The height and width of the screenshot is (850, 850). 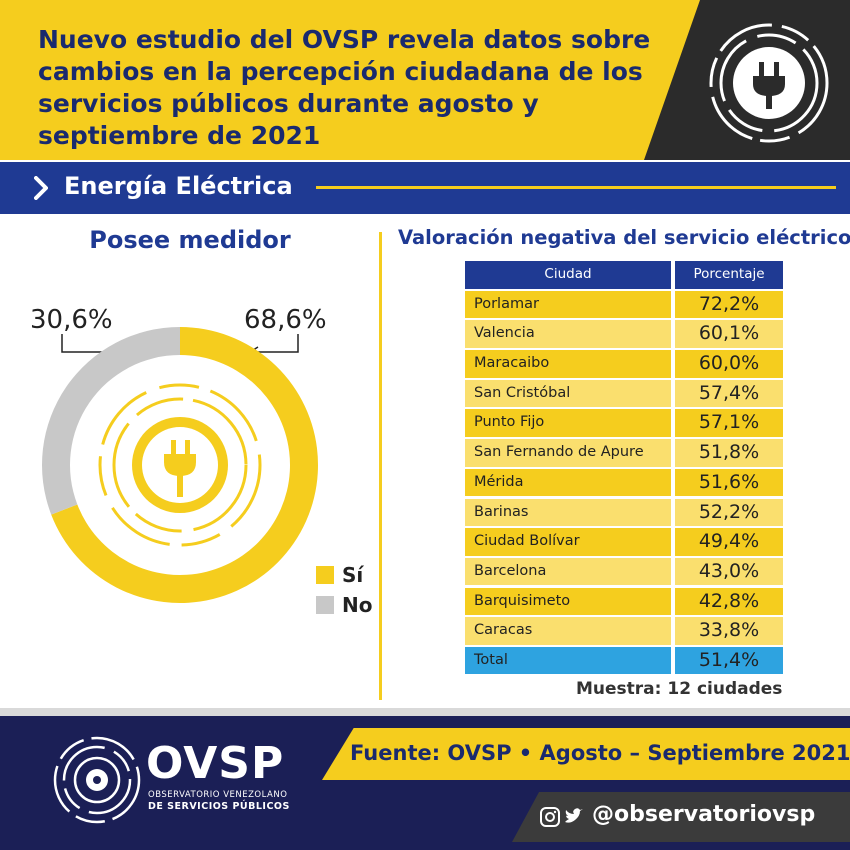 What do you see at coordinates (568, 423) in the screenshot?
I see `city-cell: Punto Fijo` at bounding box center [568, 423].